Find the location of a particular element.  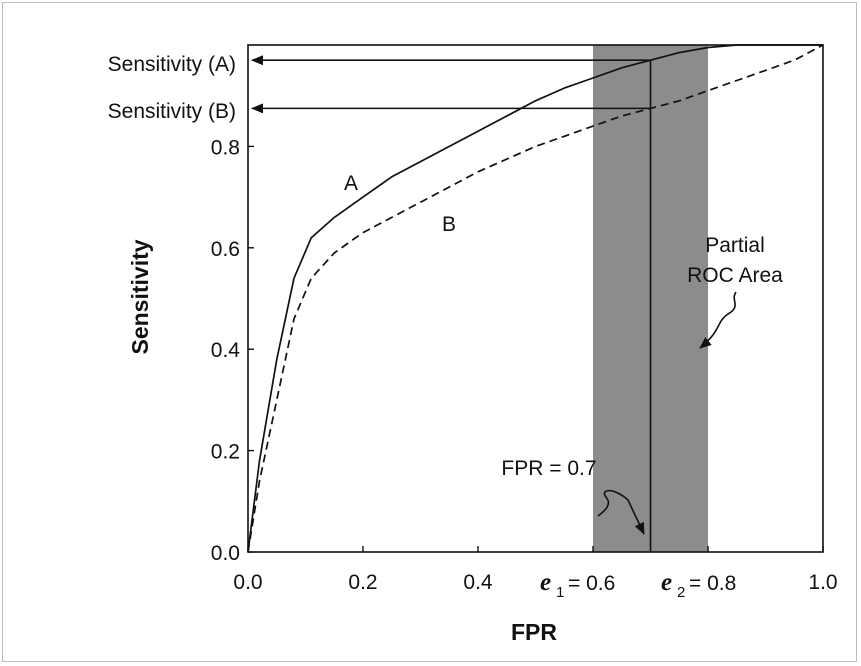

partial-area-label-line2: ROC Area is located at coordinates (735, 275).